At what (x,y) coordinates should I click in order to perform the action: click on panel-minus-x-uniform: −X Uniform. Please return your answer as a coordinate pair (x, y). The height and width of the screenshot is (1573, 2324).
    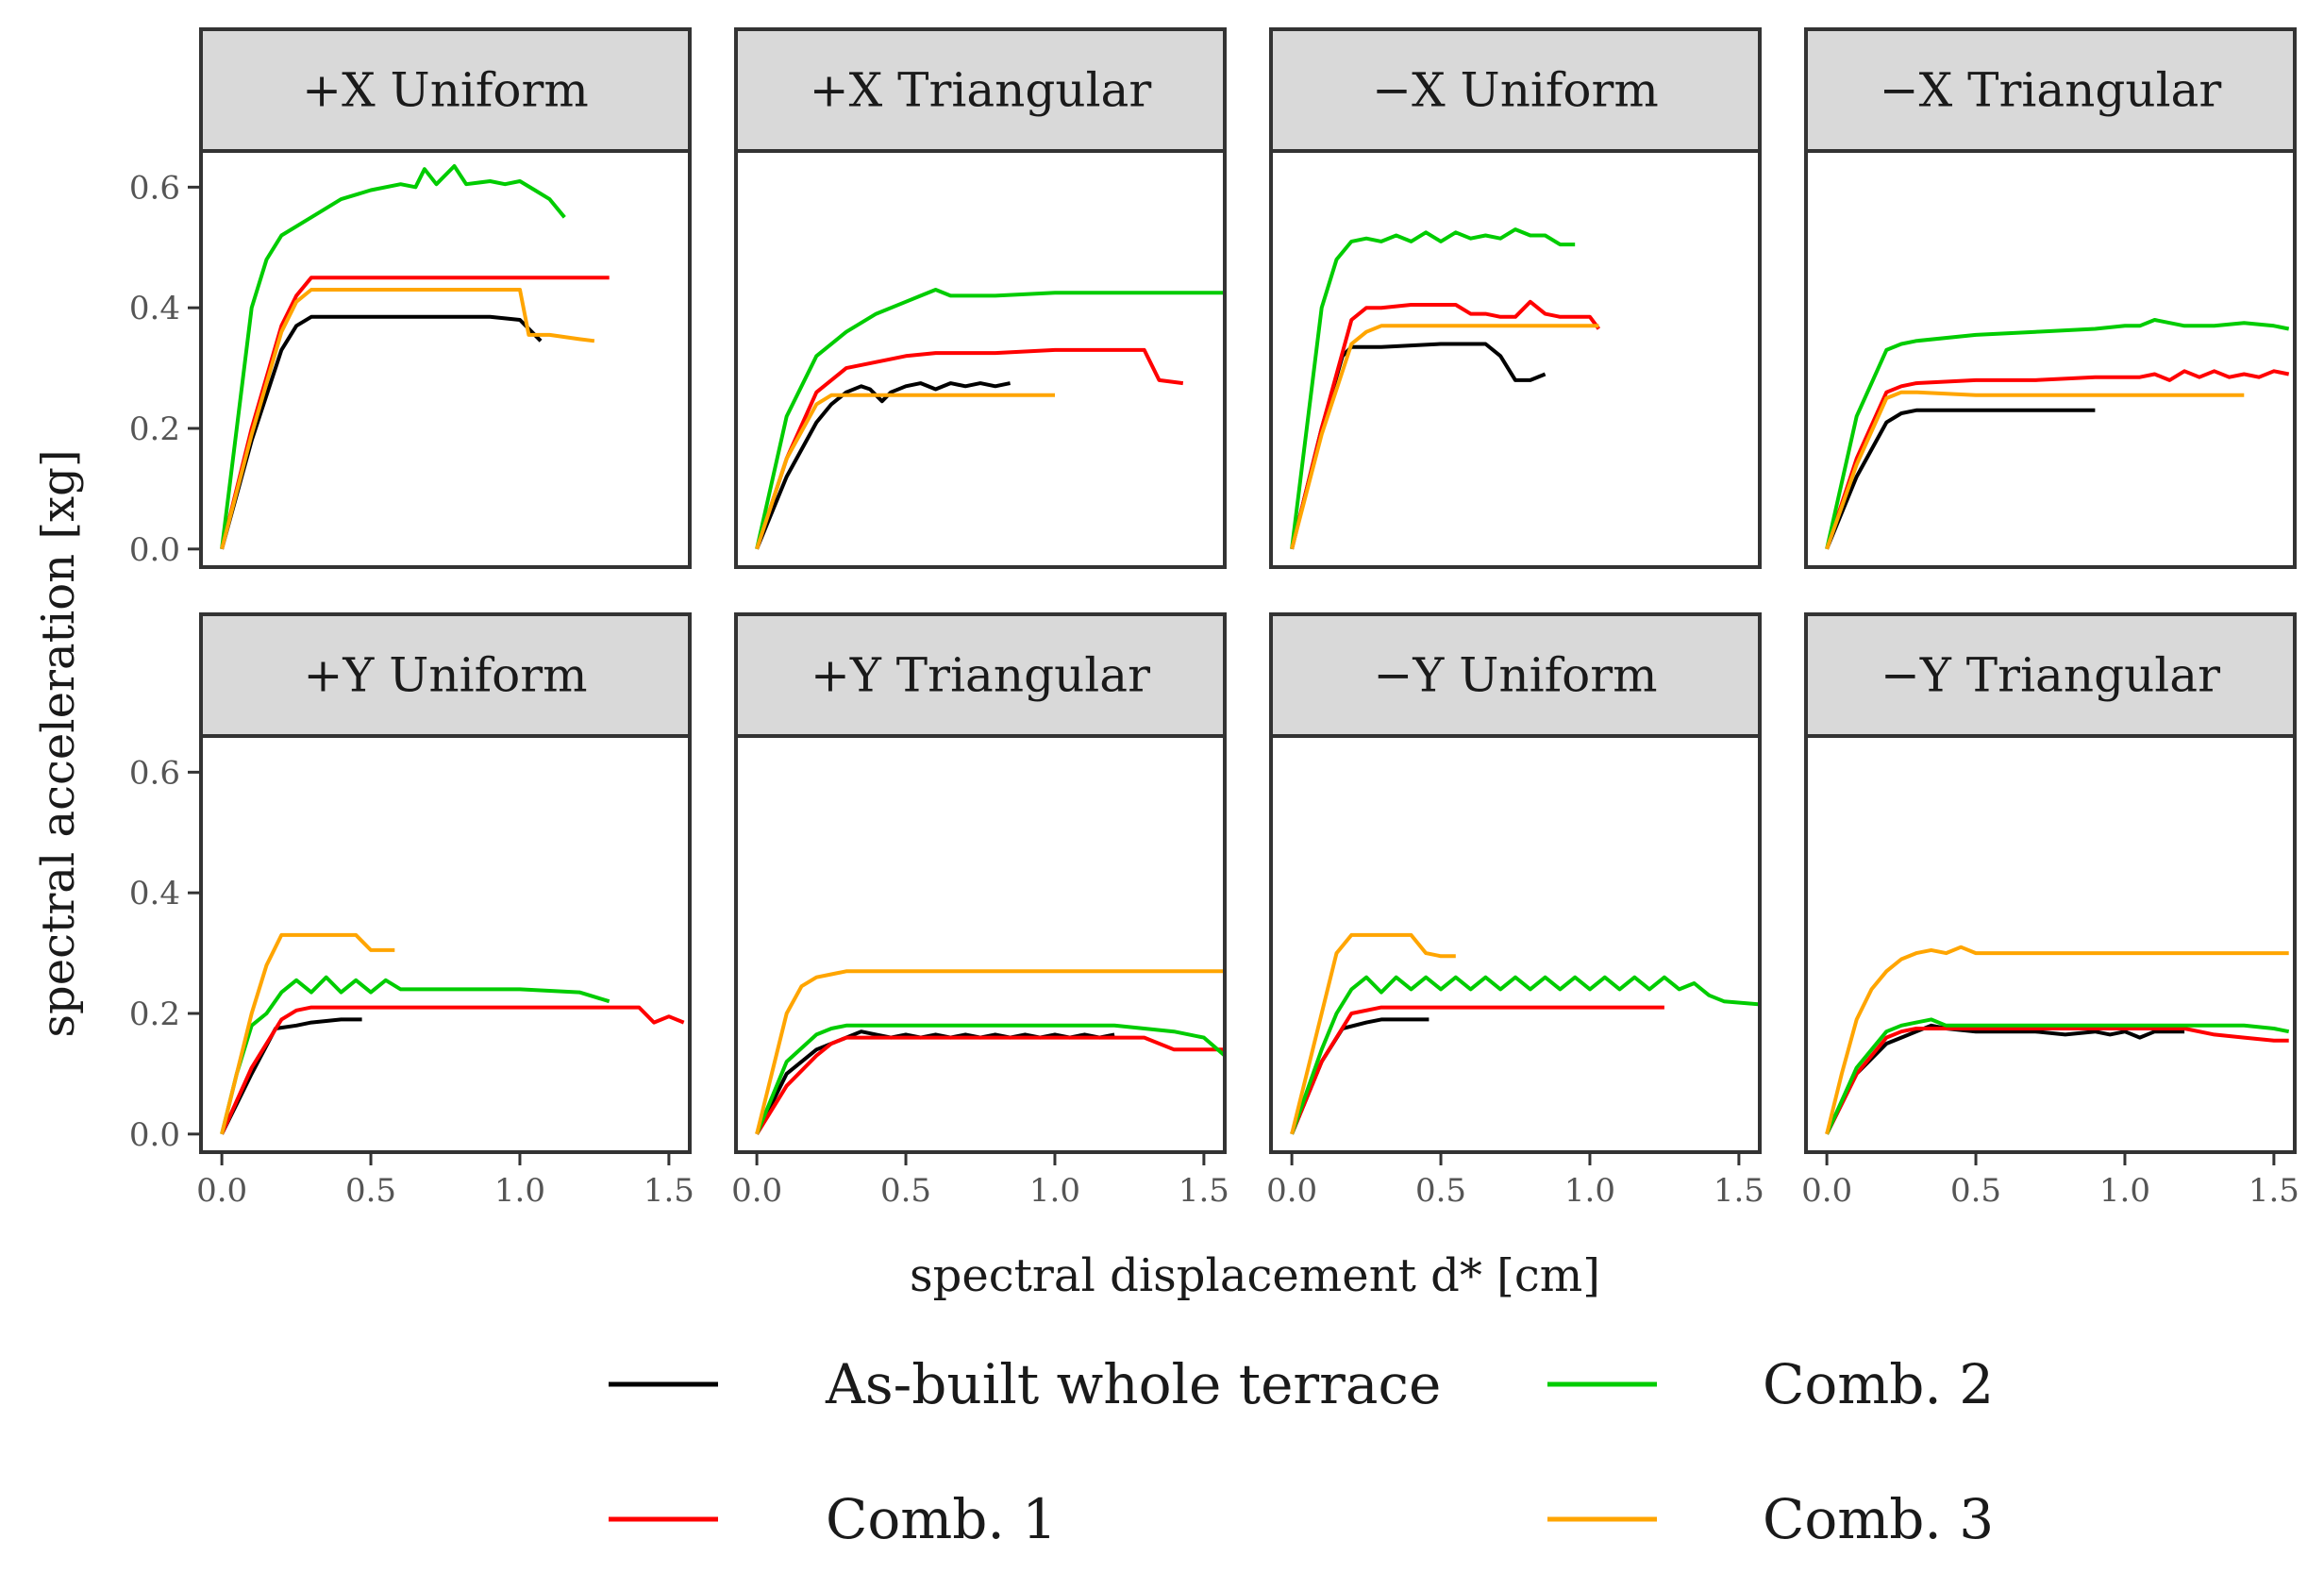
    Looking at the image, I should click on (1515, 298).